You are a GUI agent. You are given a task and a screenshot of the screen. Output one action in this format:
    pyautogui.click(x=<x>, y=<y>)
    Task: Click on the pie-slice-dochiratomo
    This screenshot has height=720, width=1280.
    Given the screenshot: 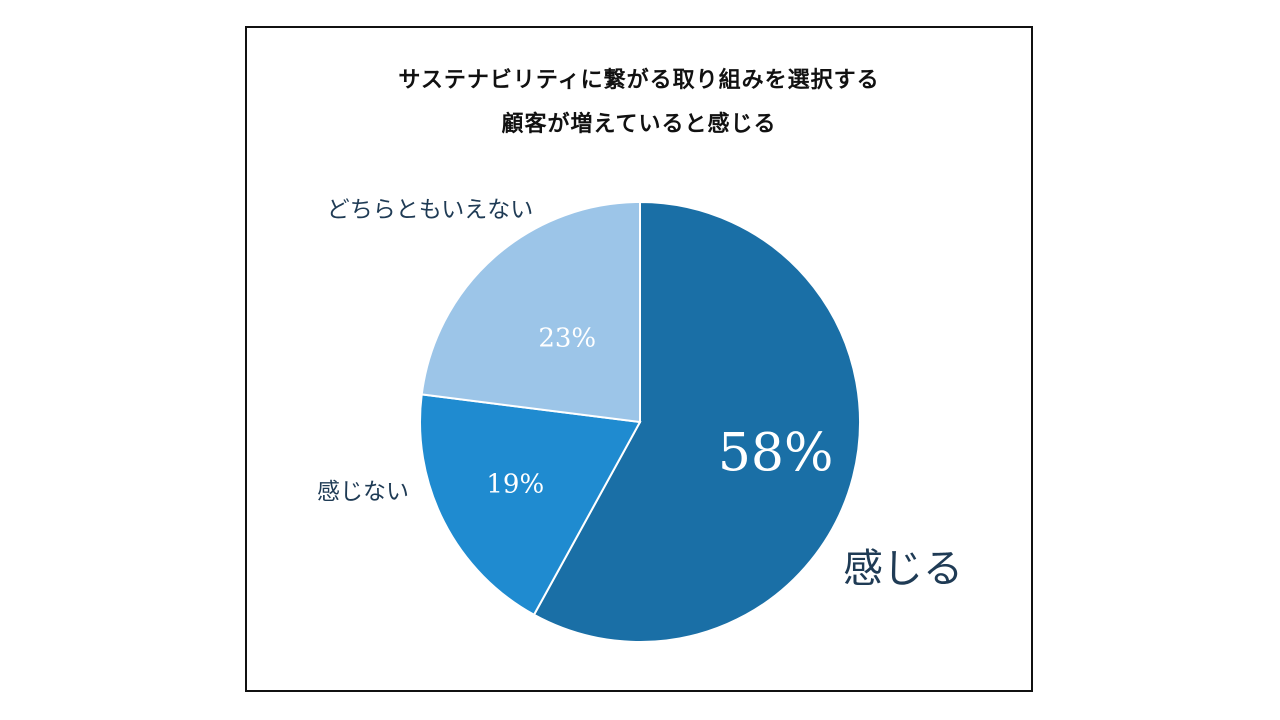 What is the action you would take?
    pyautogui.click(x=530, y=312)
    